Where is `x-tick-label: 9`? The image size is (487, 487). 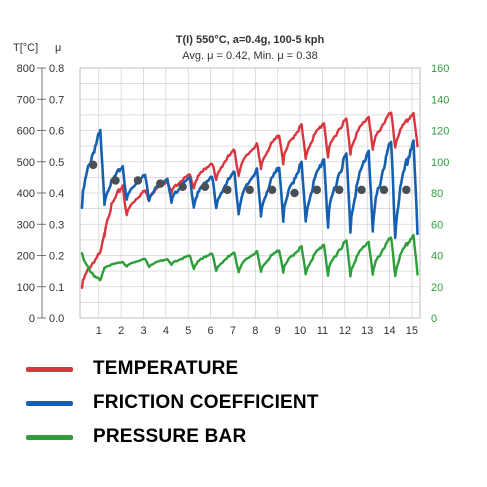
x-tick-label: 9 is located at coordinates (278, 331).